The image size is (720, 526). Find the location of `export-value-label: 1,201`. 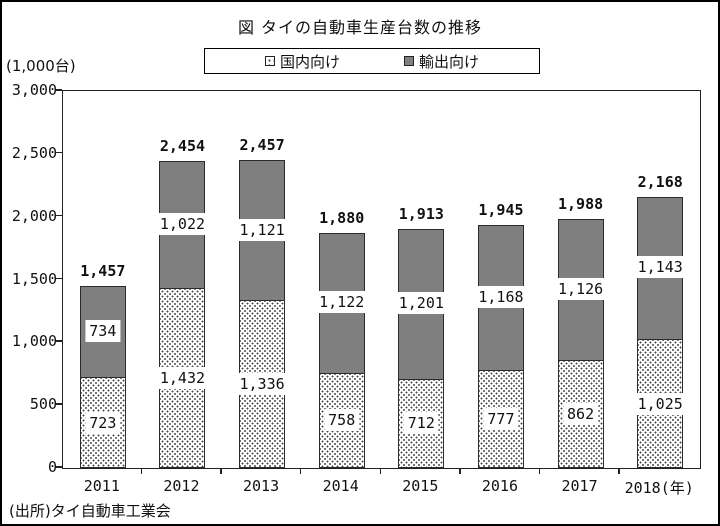

export-value-label: 1,201 is located at coordinates (421, 303).